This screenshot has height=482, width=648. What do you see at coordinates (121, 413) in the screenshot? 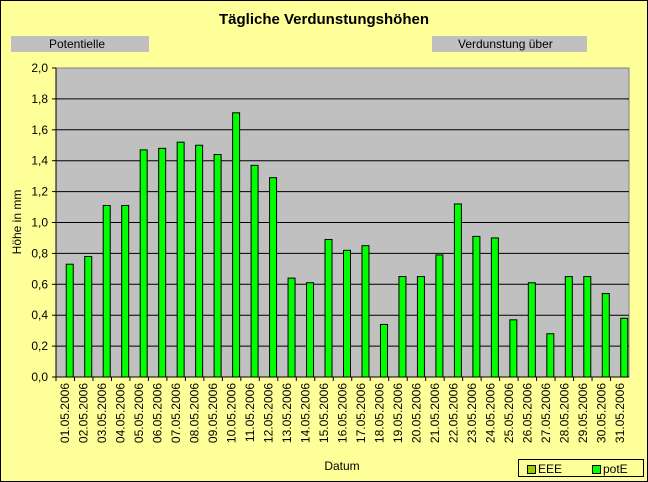
I see `x-tick-label: 04.05.2006` at bounding box center [121, 413].